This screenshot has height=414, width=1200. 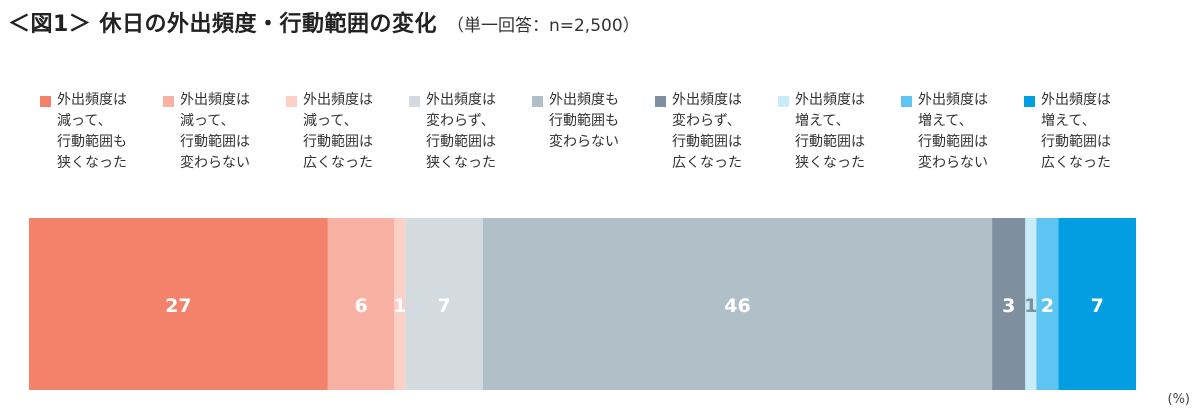 I want to click on legend-label: 外出頻度は 減って、 行動範囲は 広くなった, so click(x=338, y=131).